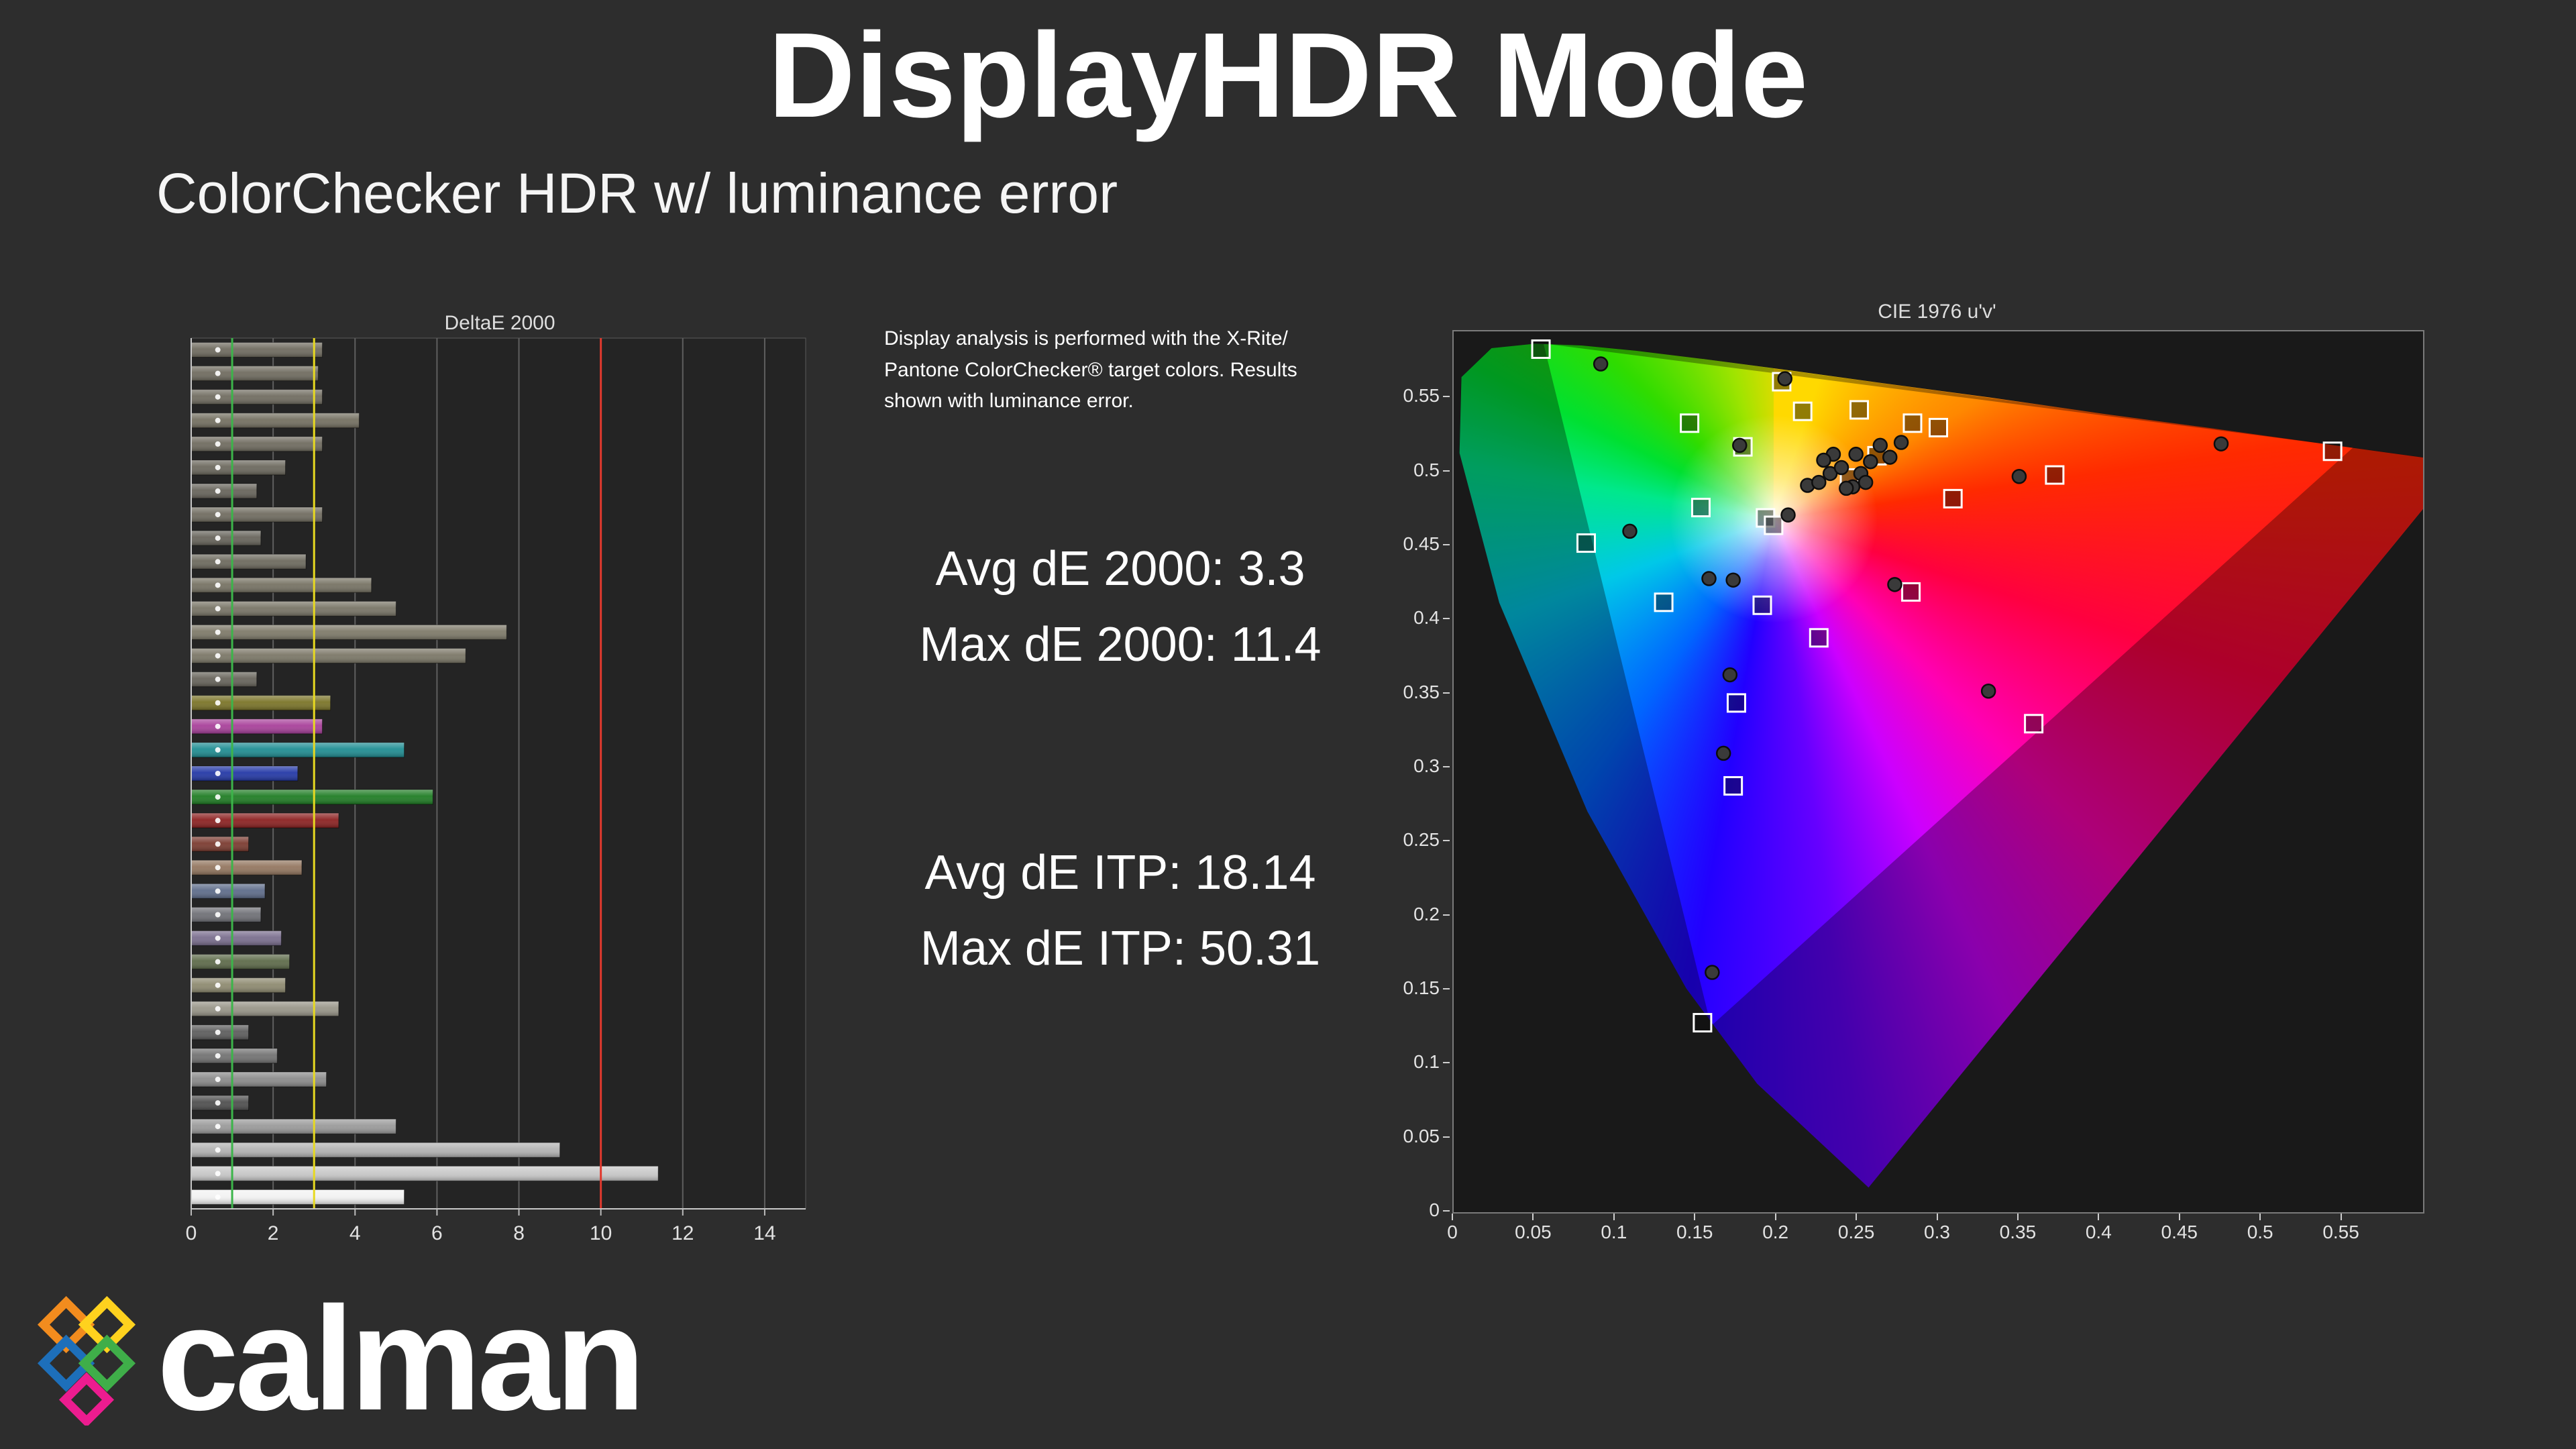 This screenshot has height=1449, width=2576. What do you see at coordinates (1426, 765) in the screenshot?
I see `cie-y-tick-label: 0.3` at bounding box center [1426, 765].